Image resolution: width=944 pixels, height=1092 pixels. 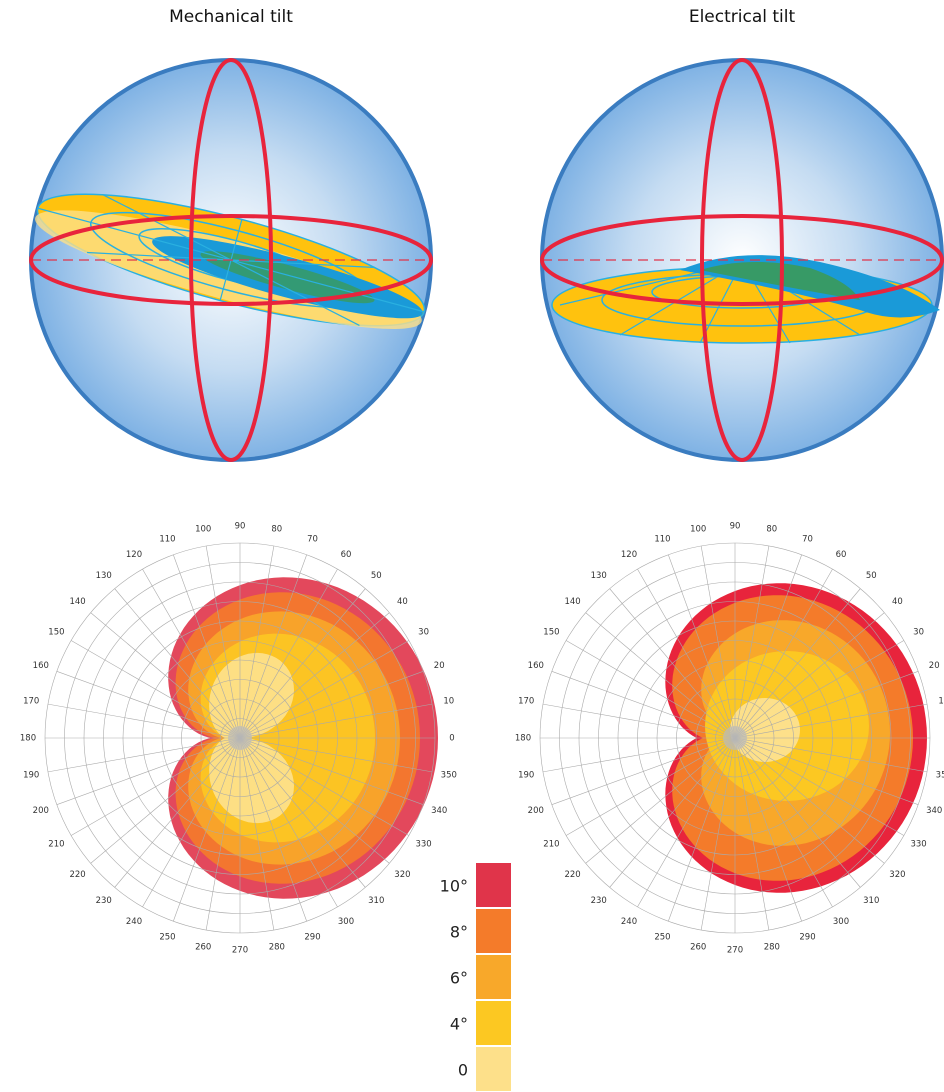 I want to click on angle-label: 230, so click(x=104, y=901).